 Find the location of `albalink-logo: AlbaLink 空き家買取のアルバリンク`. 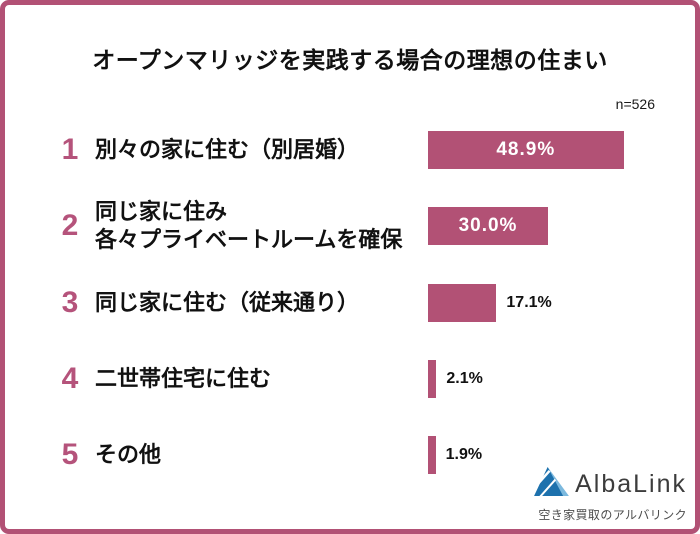

albalink-logo: AlbaLink 空き家買取のアルバリンク is located at coordinates (609, 494).